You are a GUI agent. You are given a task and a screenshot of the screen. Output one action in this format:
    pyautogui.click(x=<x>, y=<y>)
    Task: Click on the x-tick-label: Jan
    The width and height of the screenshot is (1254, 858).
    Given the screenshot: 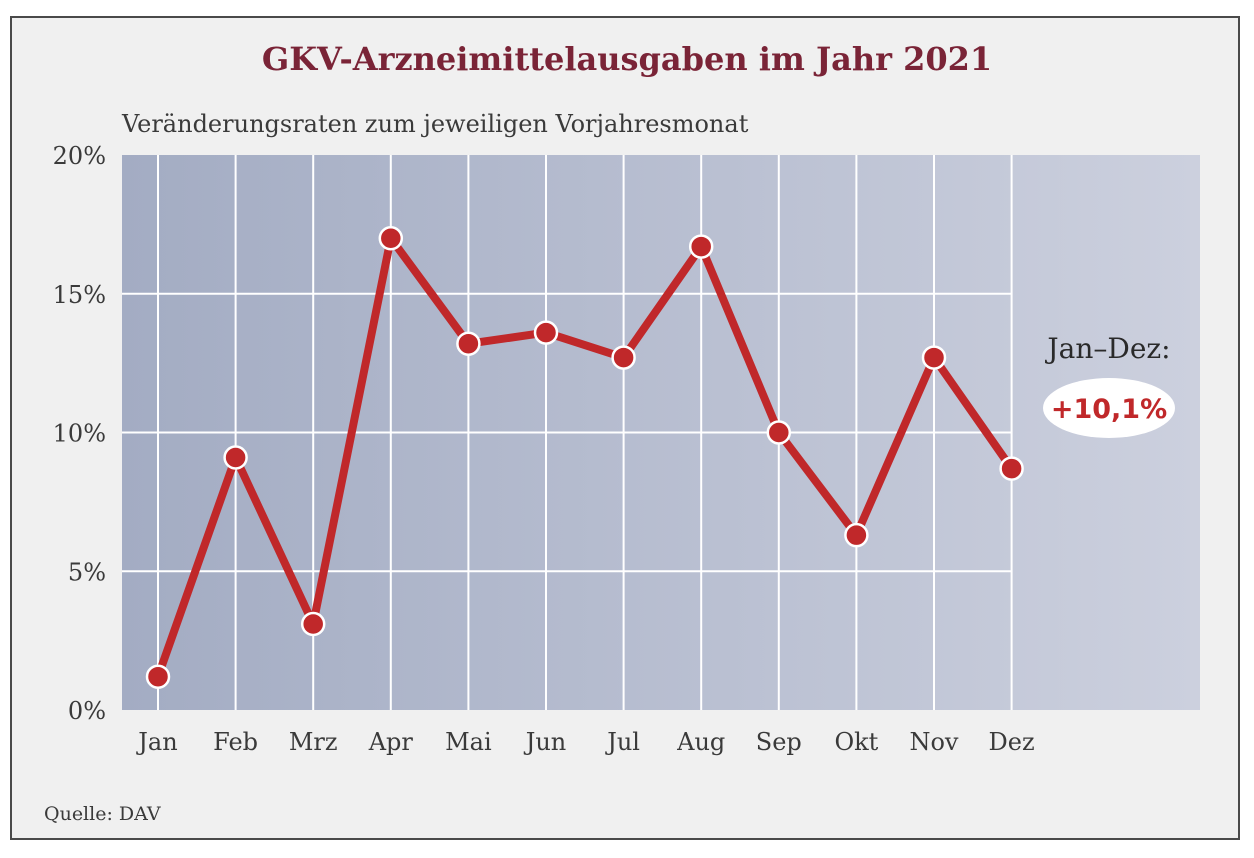 What is the action you would take?
    pyautogui.click(x=156, y=742)
    